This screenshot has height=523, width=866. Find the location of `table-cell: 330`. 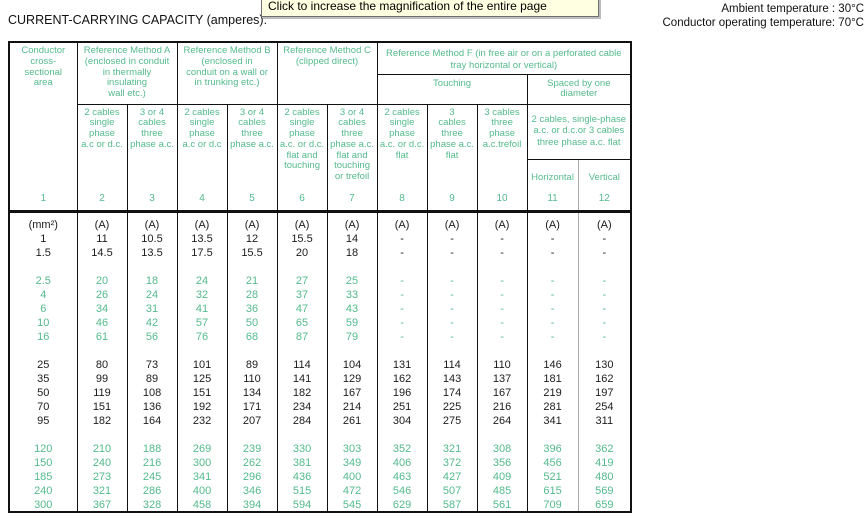

table-cell: 330 is located at coordinates (302, 449).